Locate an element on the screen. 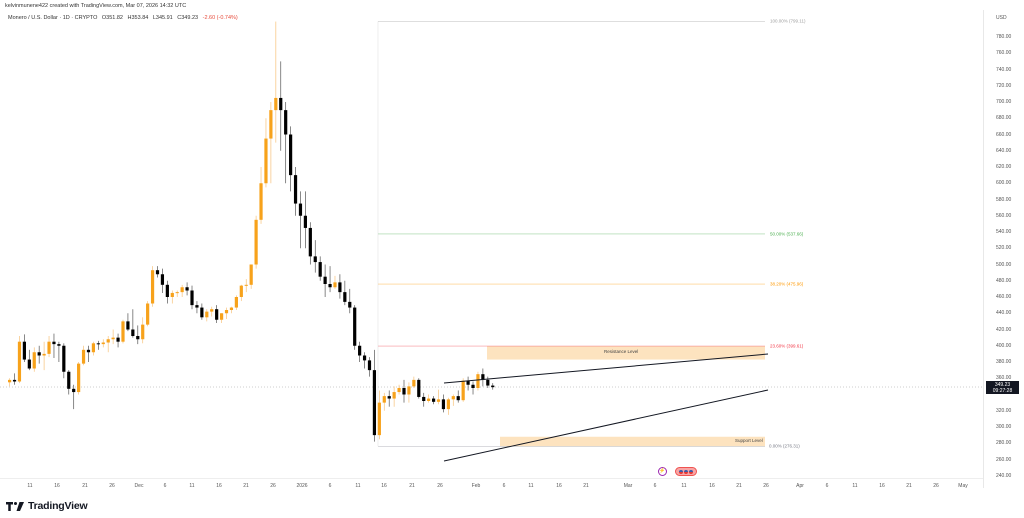  resistance-zone is located at coordinates (626, 353).